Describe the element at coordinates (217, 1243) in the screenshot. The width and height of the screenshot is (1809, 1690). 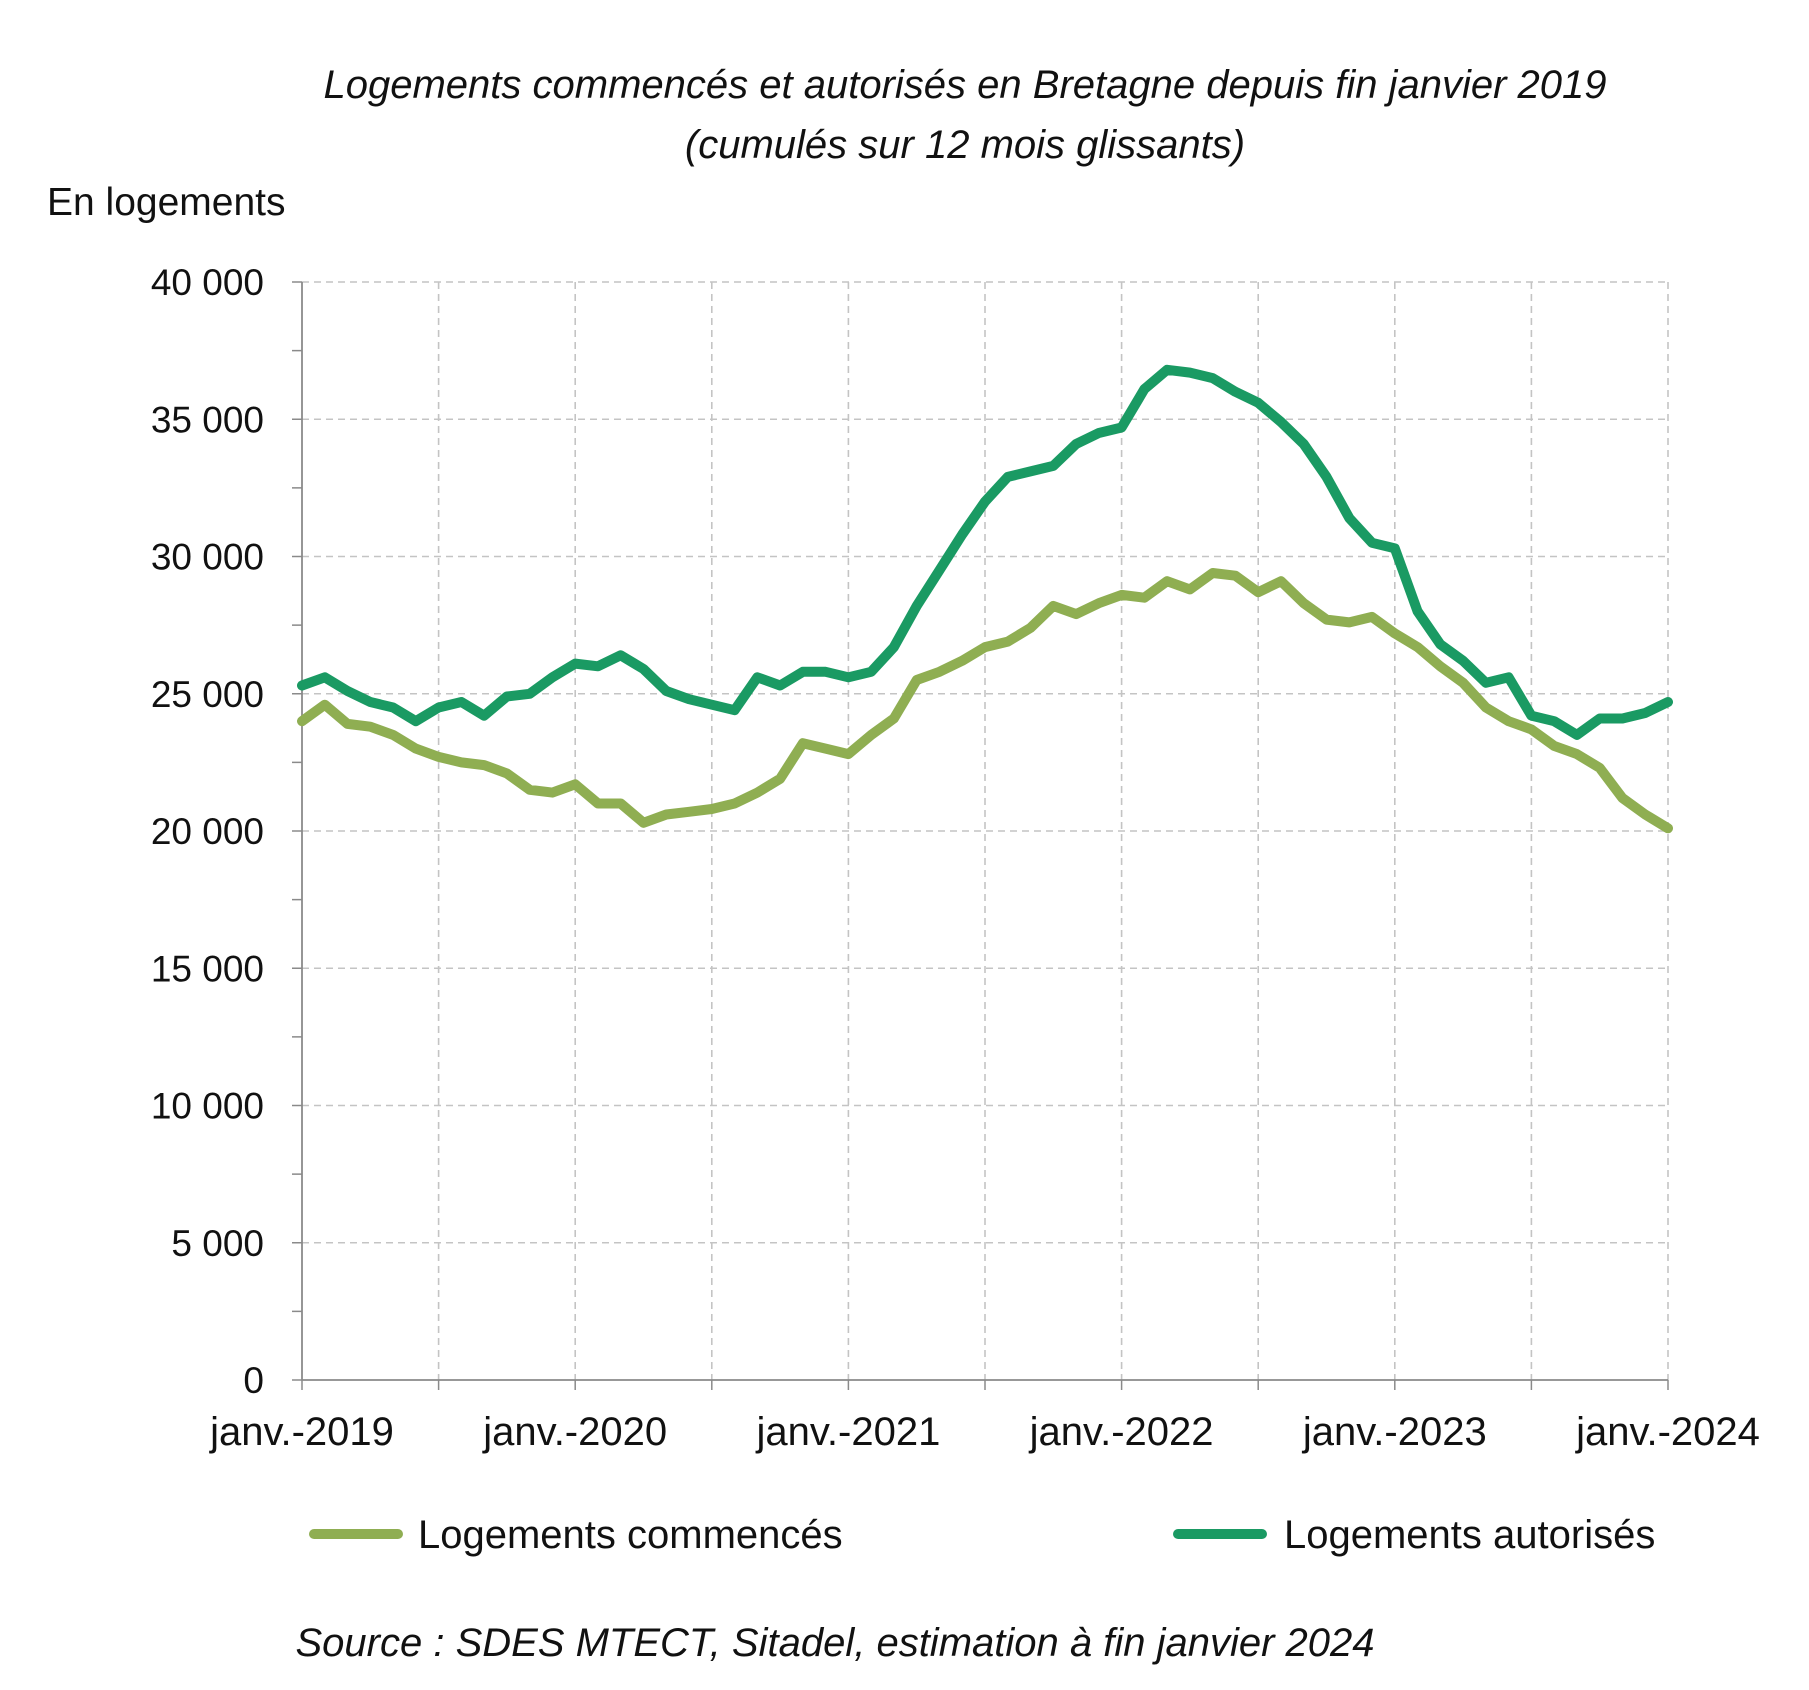
I see `y-tick-label: 5 000` at that location.